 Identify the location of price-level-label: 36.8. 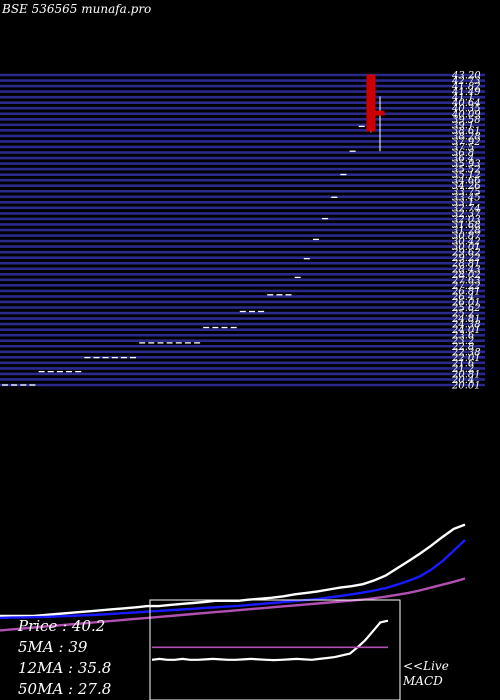
(463, 153).